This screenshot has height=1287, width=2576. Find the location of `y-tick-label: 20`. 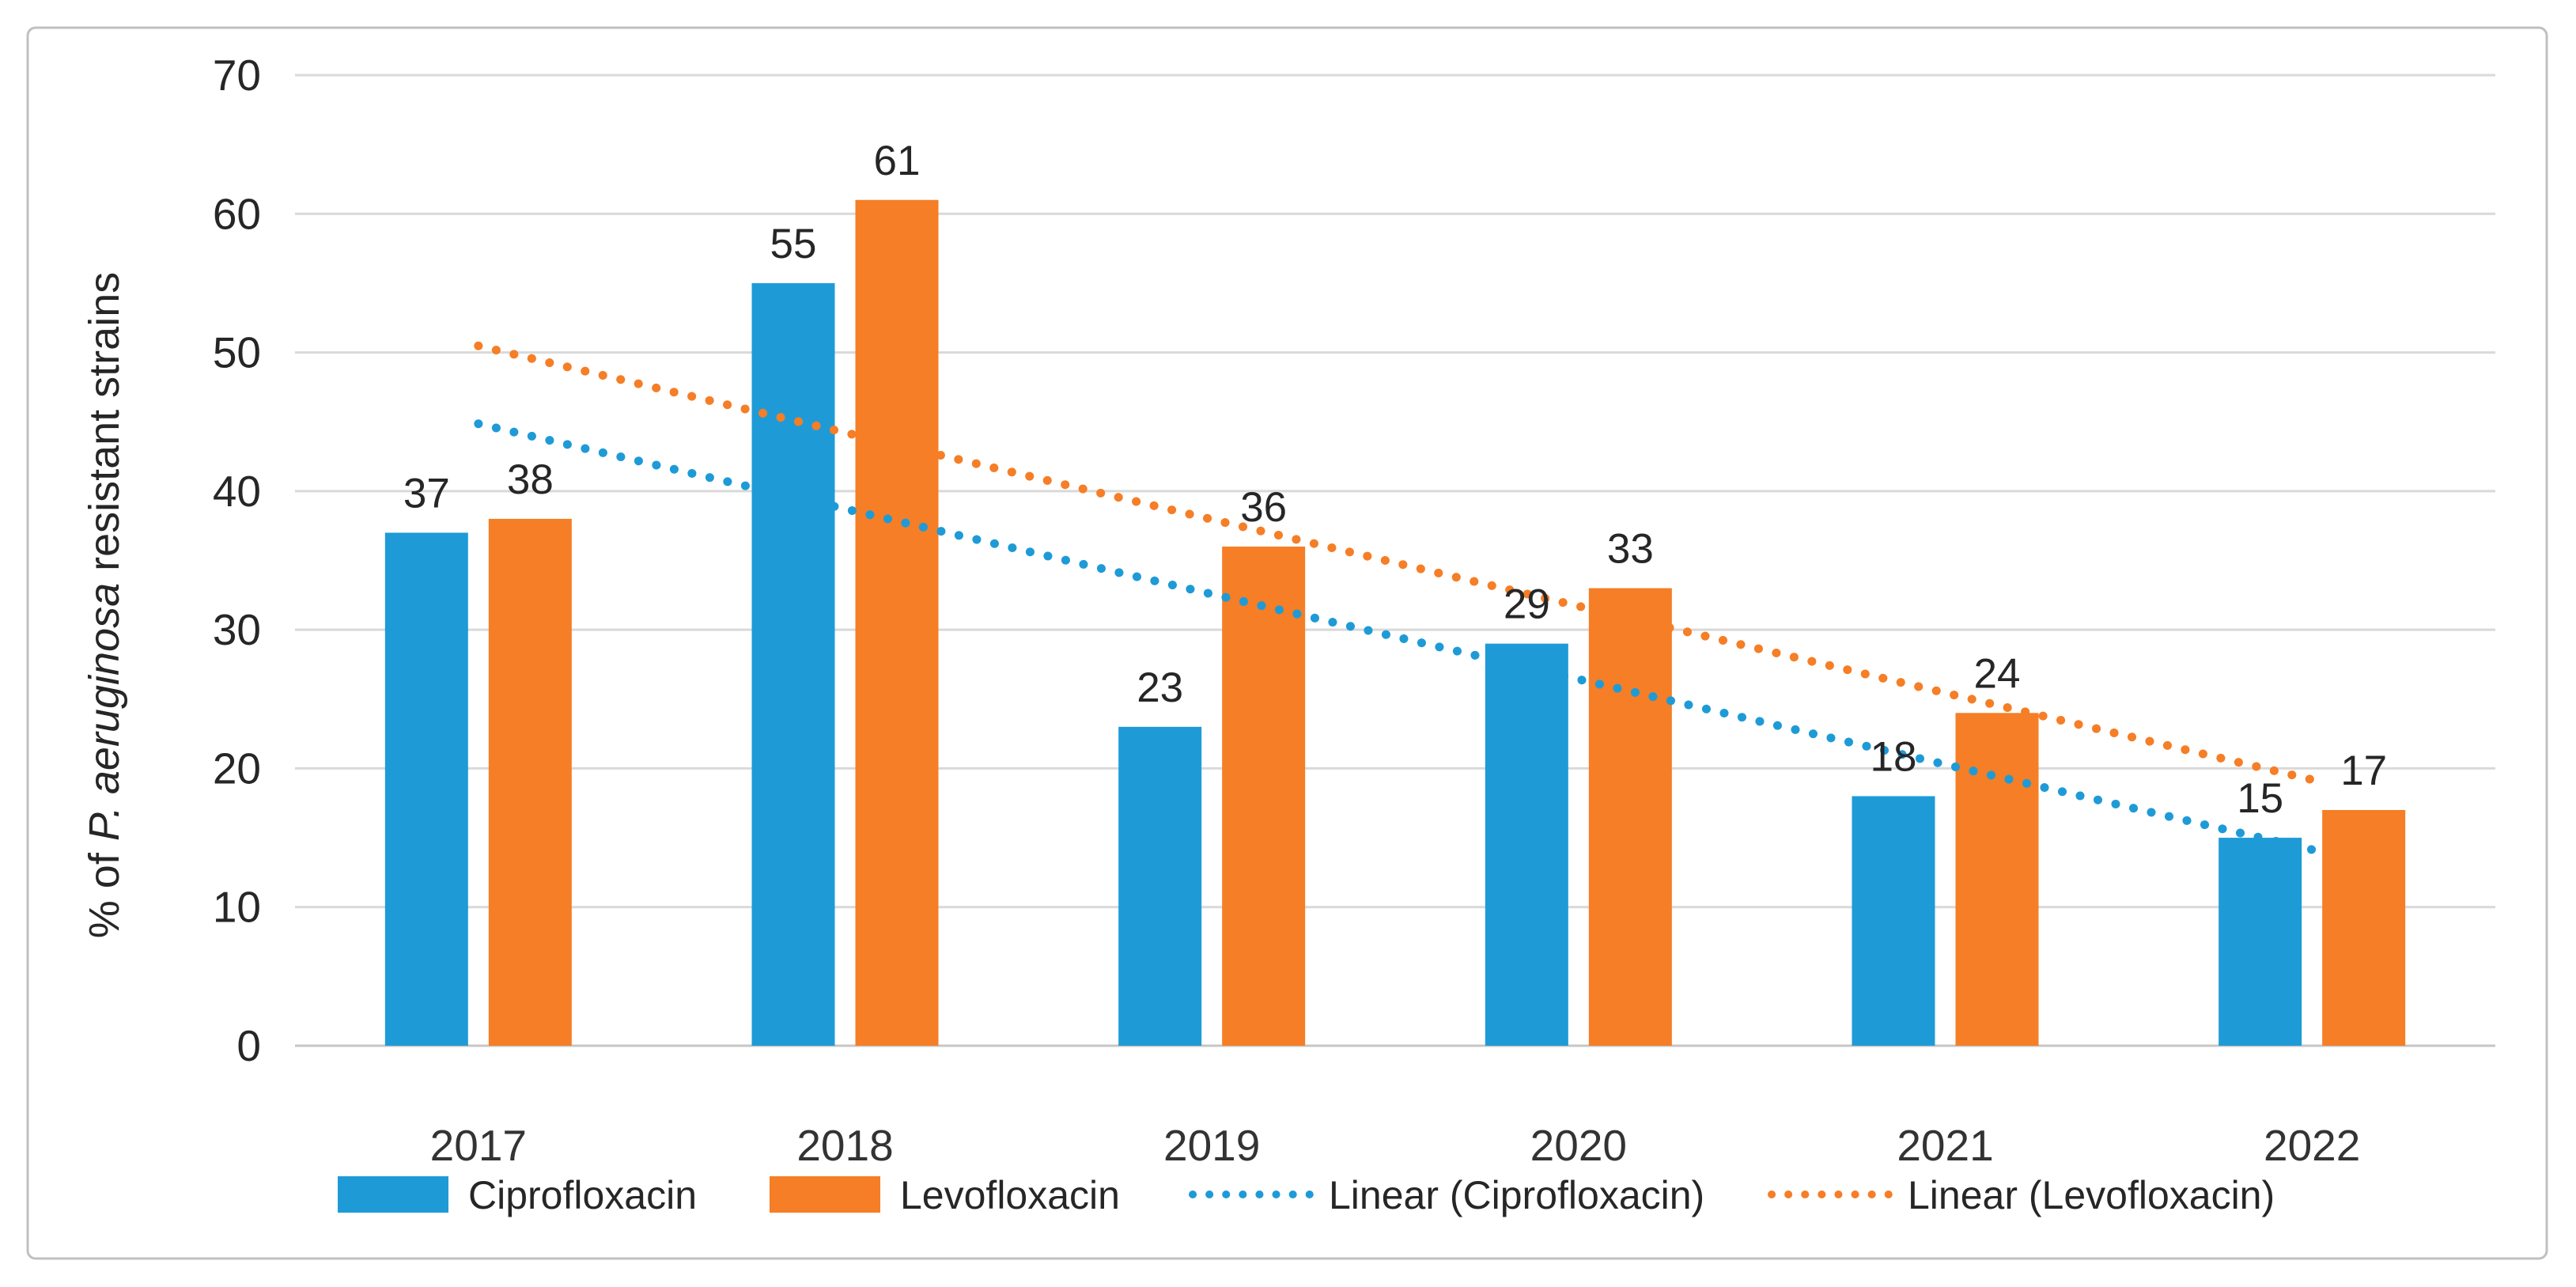

y-tick-label: 20 is located at coordinates (237, 768).